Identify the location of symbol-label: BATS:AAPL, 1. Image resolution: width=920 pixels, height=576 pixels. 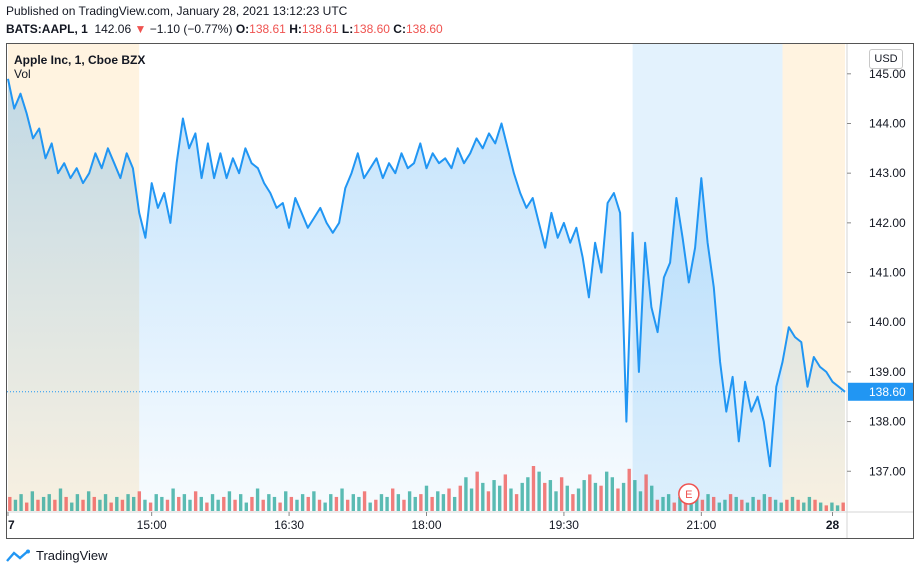
(47, 29).